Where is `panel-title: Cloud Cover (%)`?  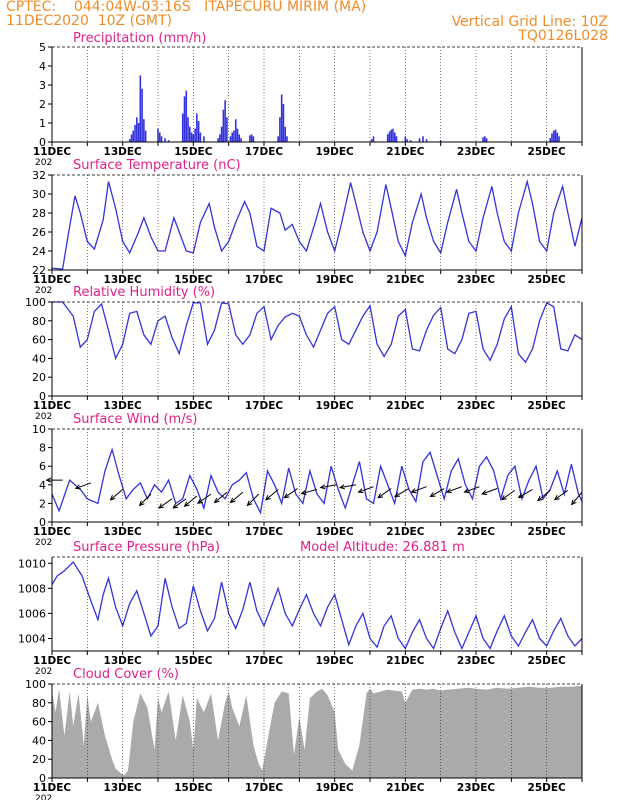
panel-title: Cloud Cover (%) is located at coordinates (126, 674).